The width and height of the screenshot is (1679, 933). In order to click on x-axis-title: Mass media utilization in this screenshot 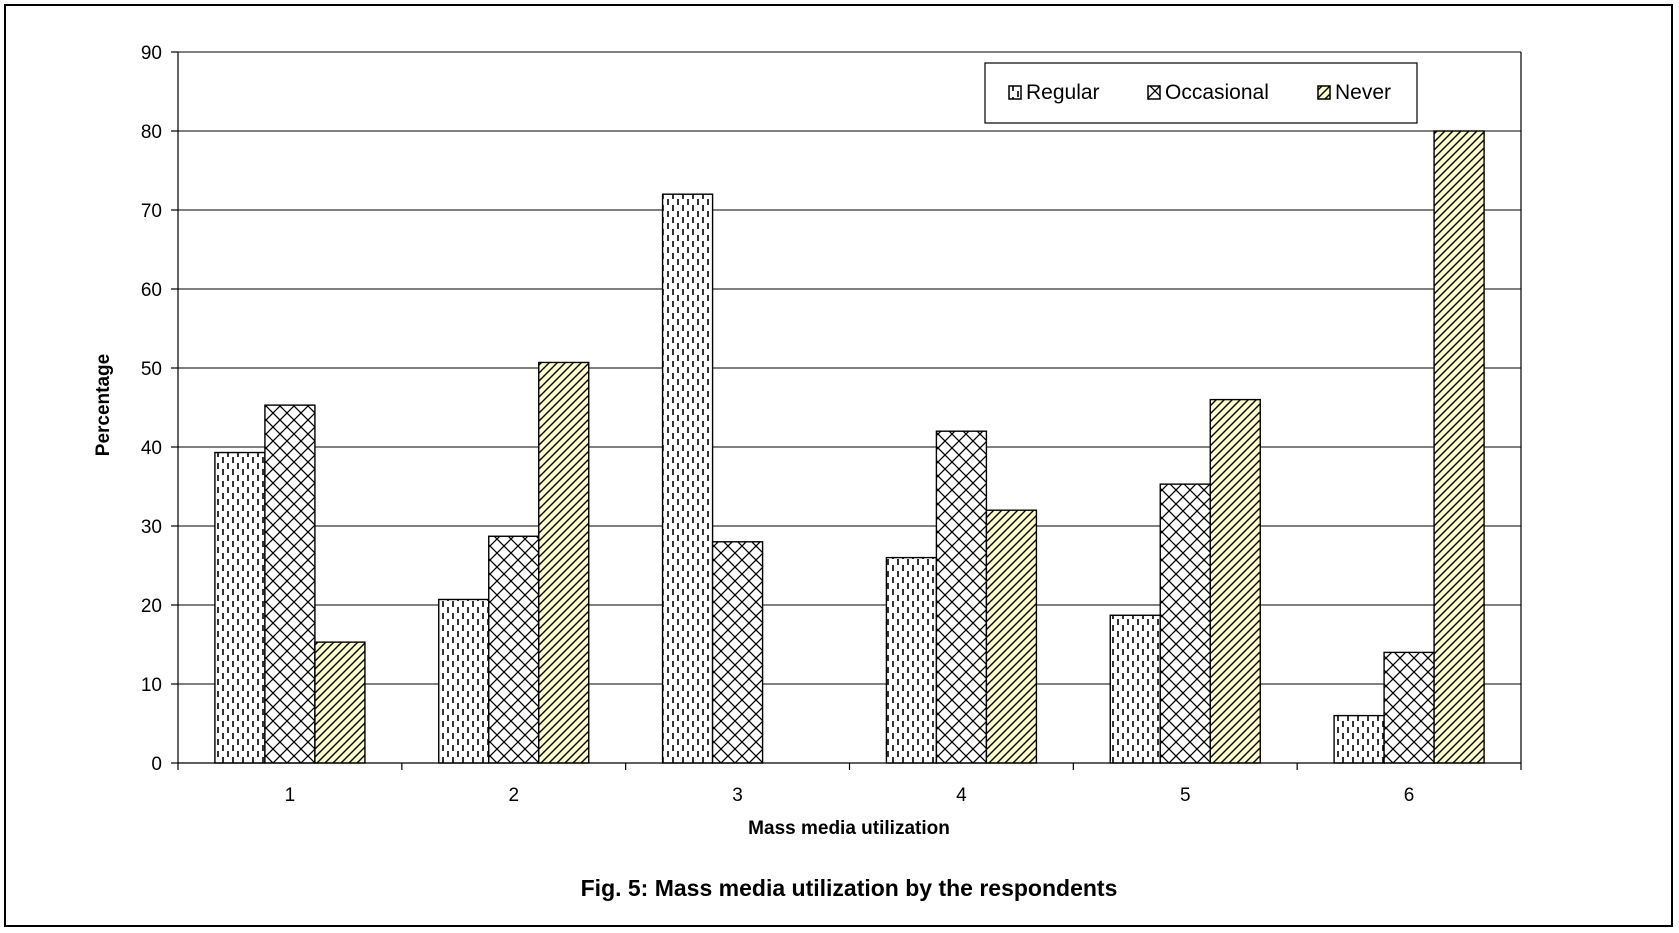, I will do `click(849, 828)`.